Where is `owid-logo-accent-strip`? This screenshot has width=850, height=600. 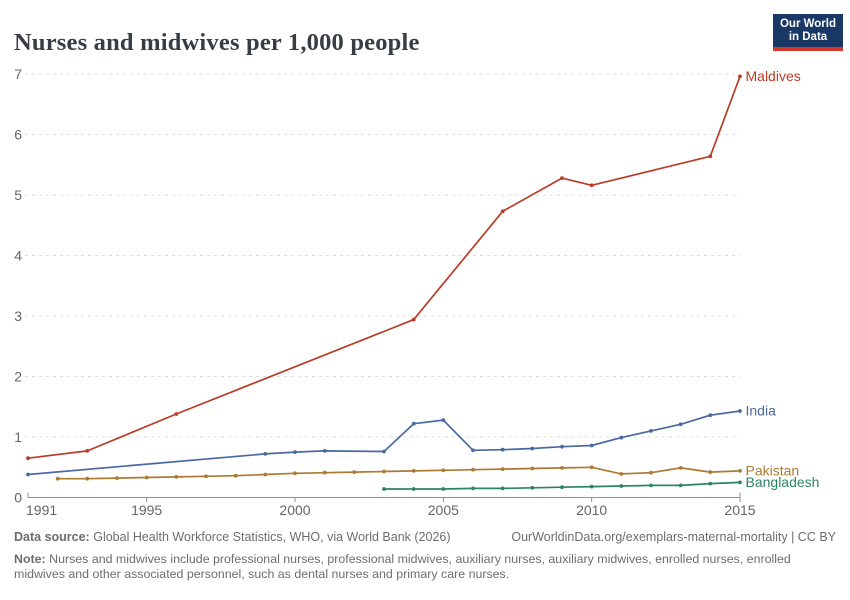
owid-logo-accent-strip is located at coordinates (808, 49).